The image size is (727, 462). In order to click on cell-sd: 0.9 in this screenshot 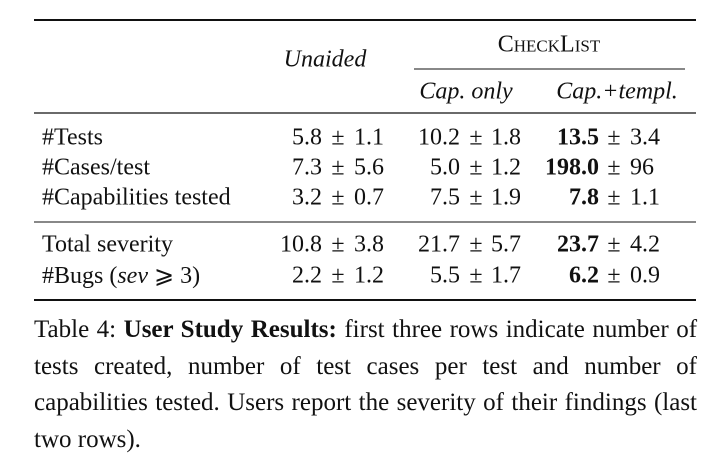, I will do `click(645, 276)`.